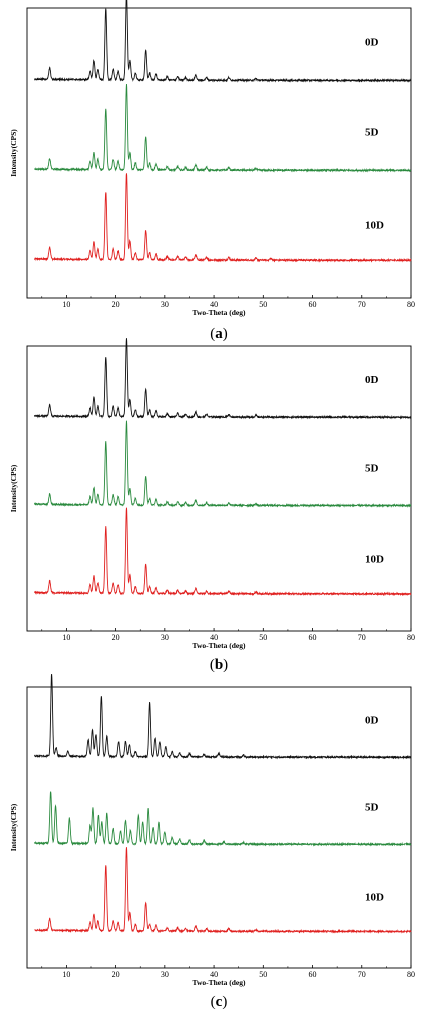  I want to click on panel-caption: (b), so click(219, 665).